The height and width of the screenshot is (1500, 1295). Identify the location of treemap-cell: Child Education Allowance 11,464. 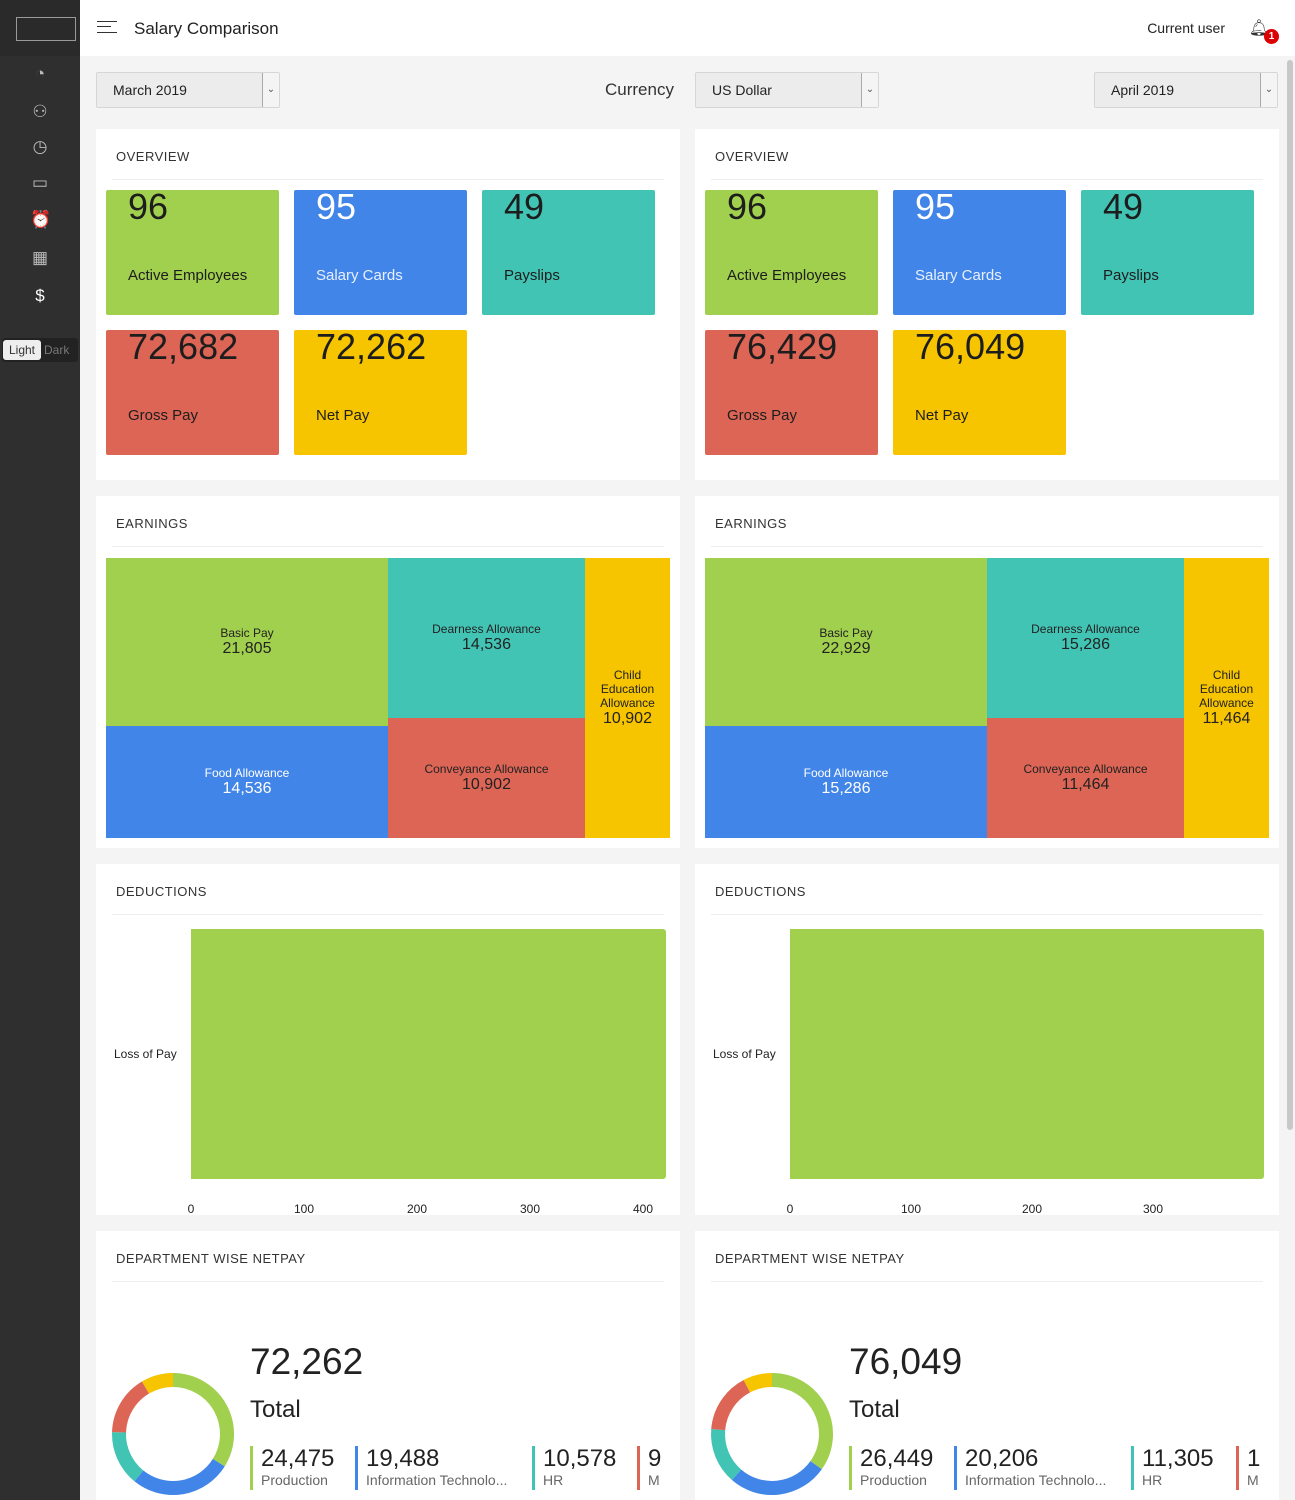
(1226, 698).